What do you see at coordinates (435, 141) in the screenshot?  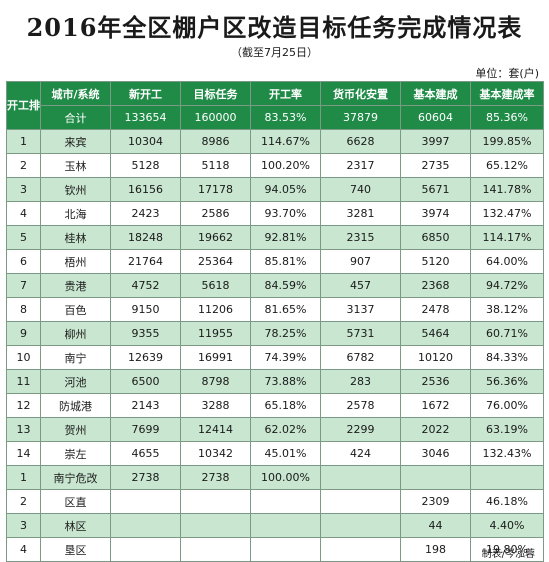 I see `value-cell: 3997` at bounding box center [435, 141].